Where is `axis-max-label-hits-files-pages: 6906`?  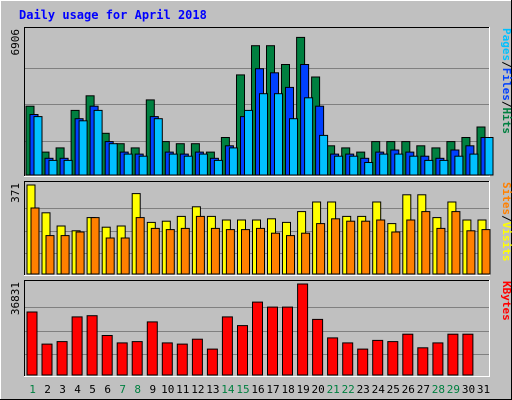 axis-max-label-hits-files-pages: 6906 is located at coordinates (15, 42).